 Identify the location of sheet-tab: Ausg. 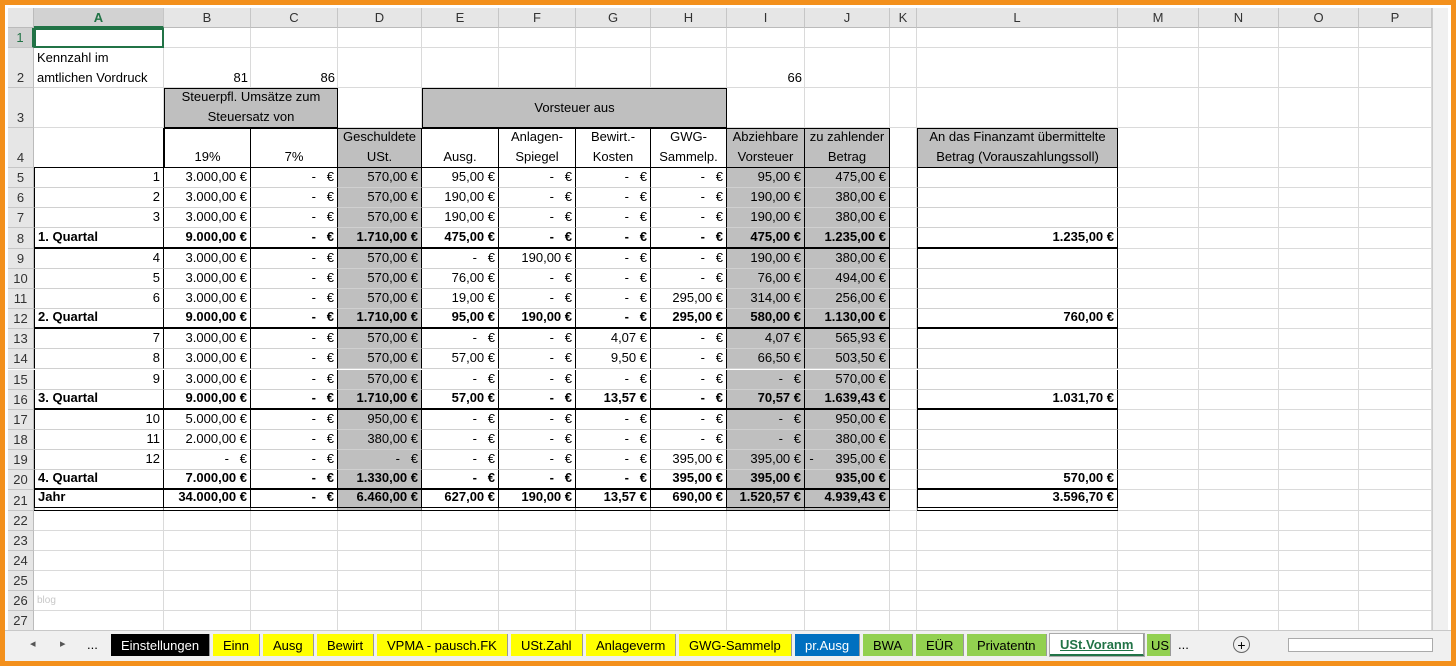
(288, 645).